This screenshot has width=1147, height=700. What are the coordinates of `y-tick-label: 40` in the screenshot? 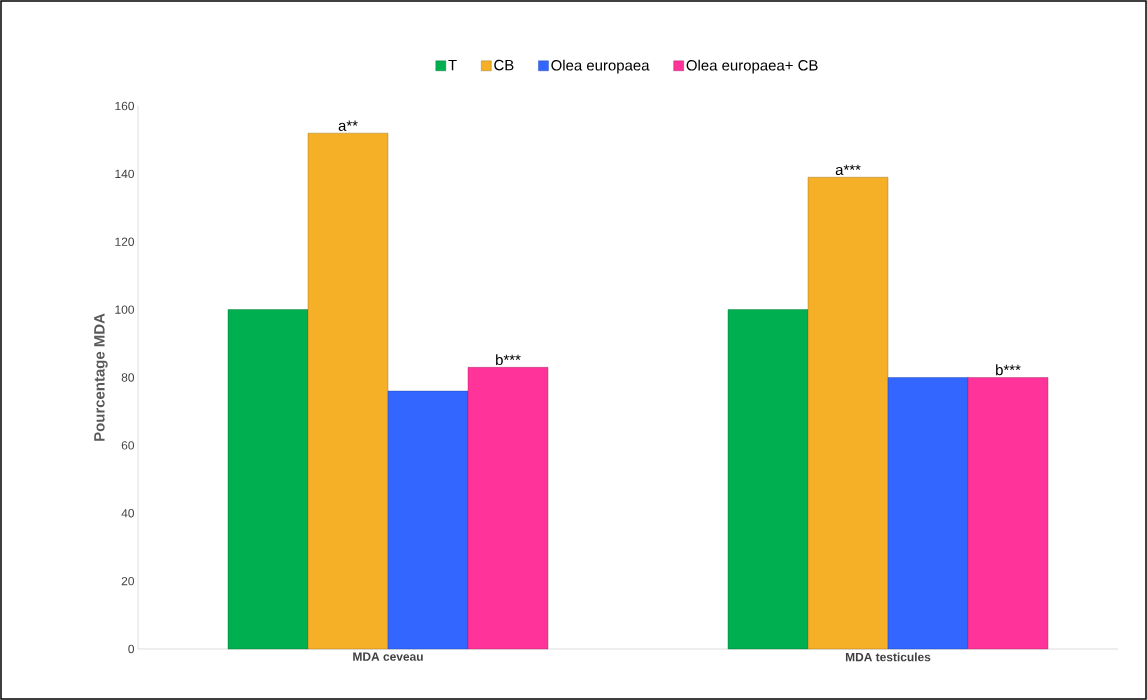 It's located at (128, 513).